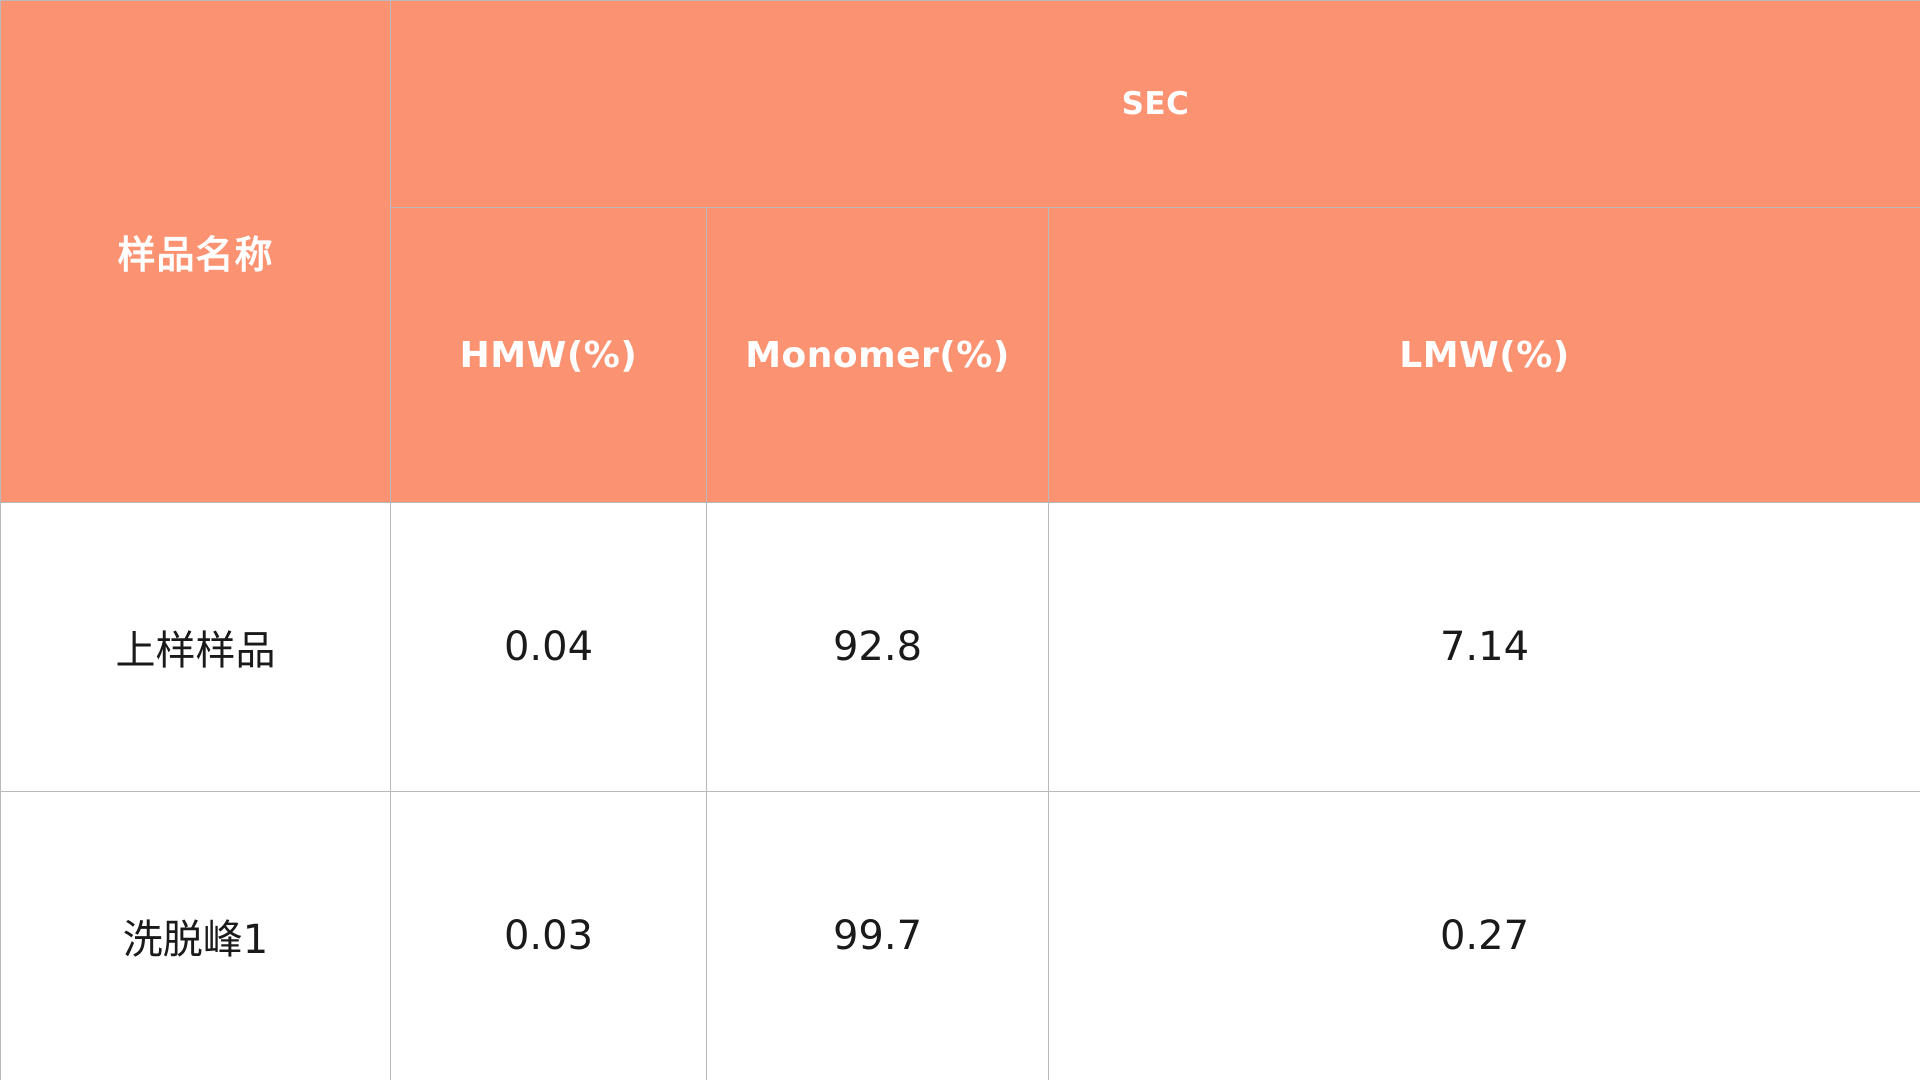  What do you see at coordinates (1484, 647) in the screenshot?
I see `cell-lmw: 7.14` at bounding box center [1484, 647].